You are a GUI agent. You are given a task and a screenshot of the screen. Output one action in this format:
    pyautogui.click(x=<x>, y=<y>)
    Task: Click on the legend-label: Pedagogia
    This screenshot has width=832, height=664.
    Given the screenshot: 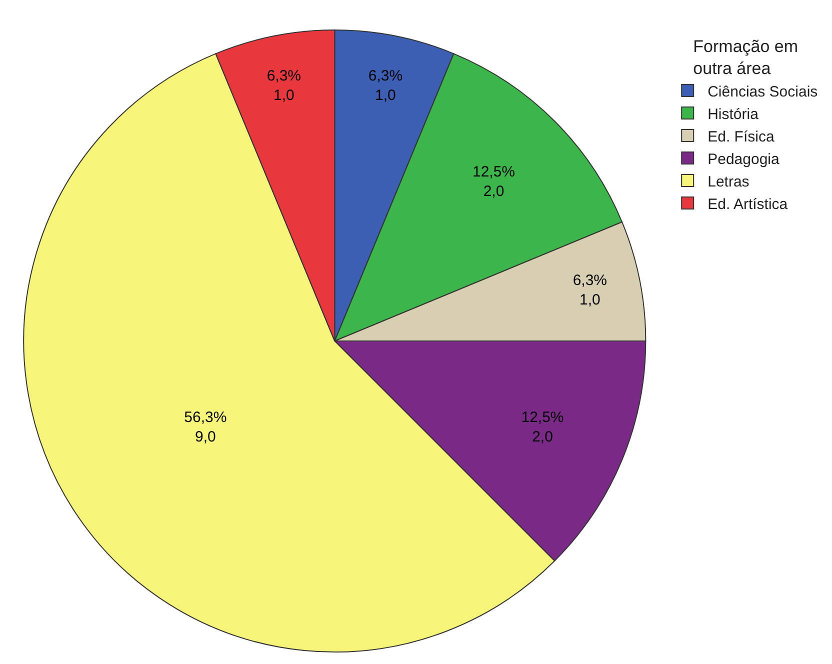 What is the action you would take?
    pyautogui.click(x=744, y=159)
    